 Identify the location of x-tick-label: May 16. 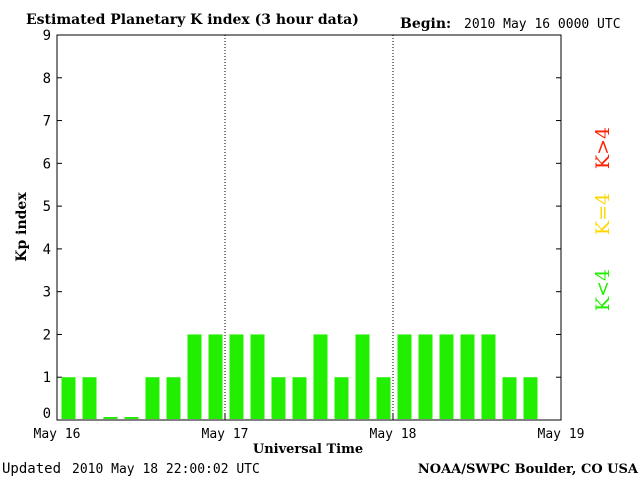
(57, 434).